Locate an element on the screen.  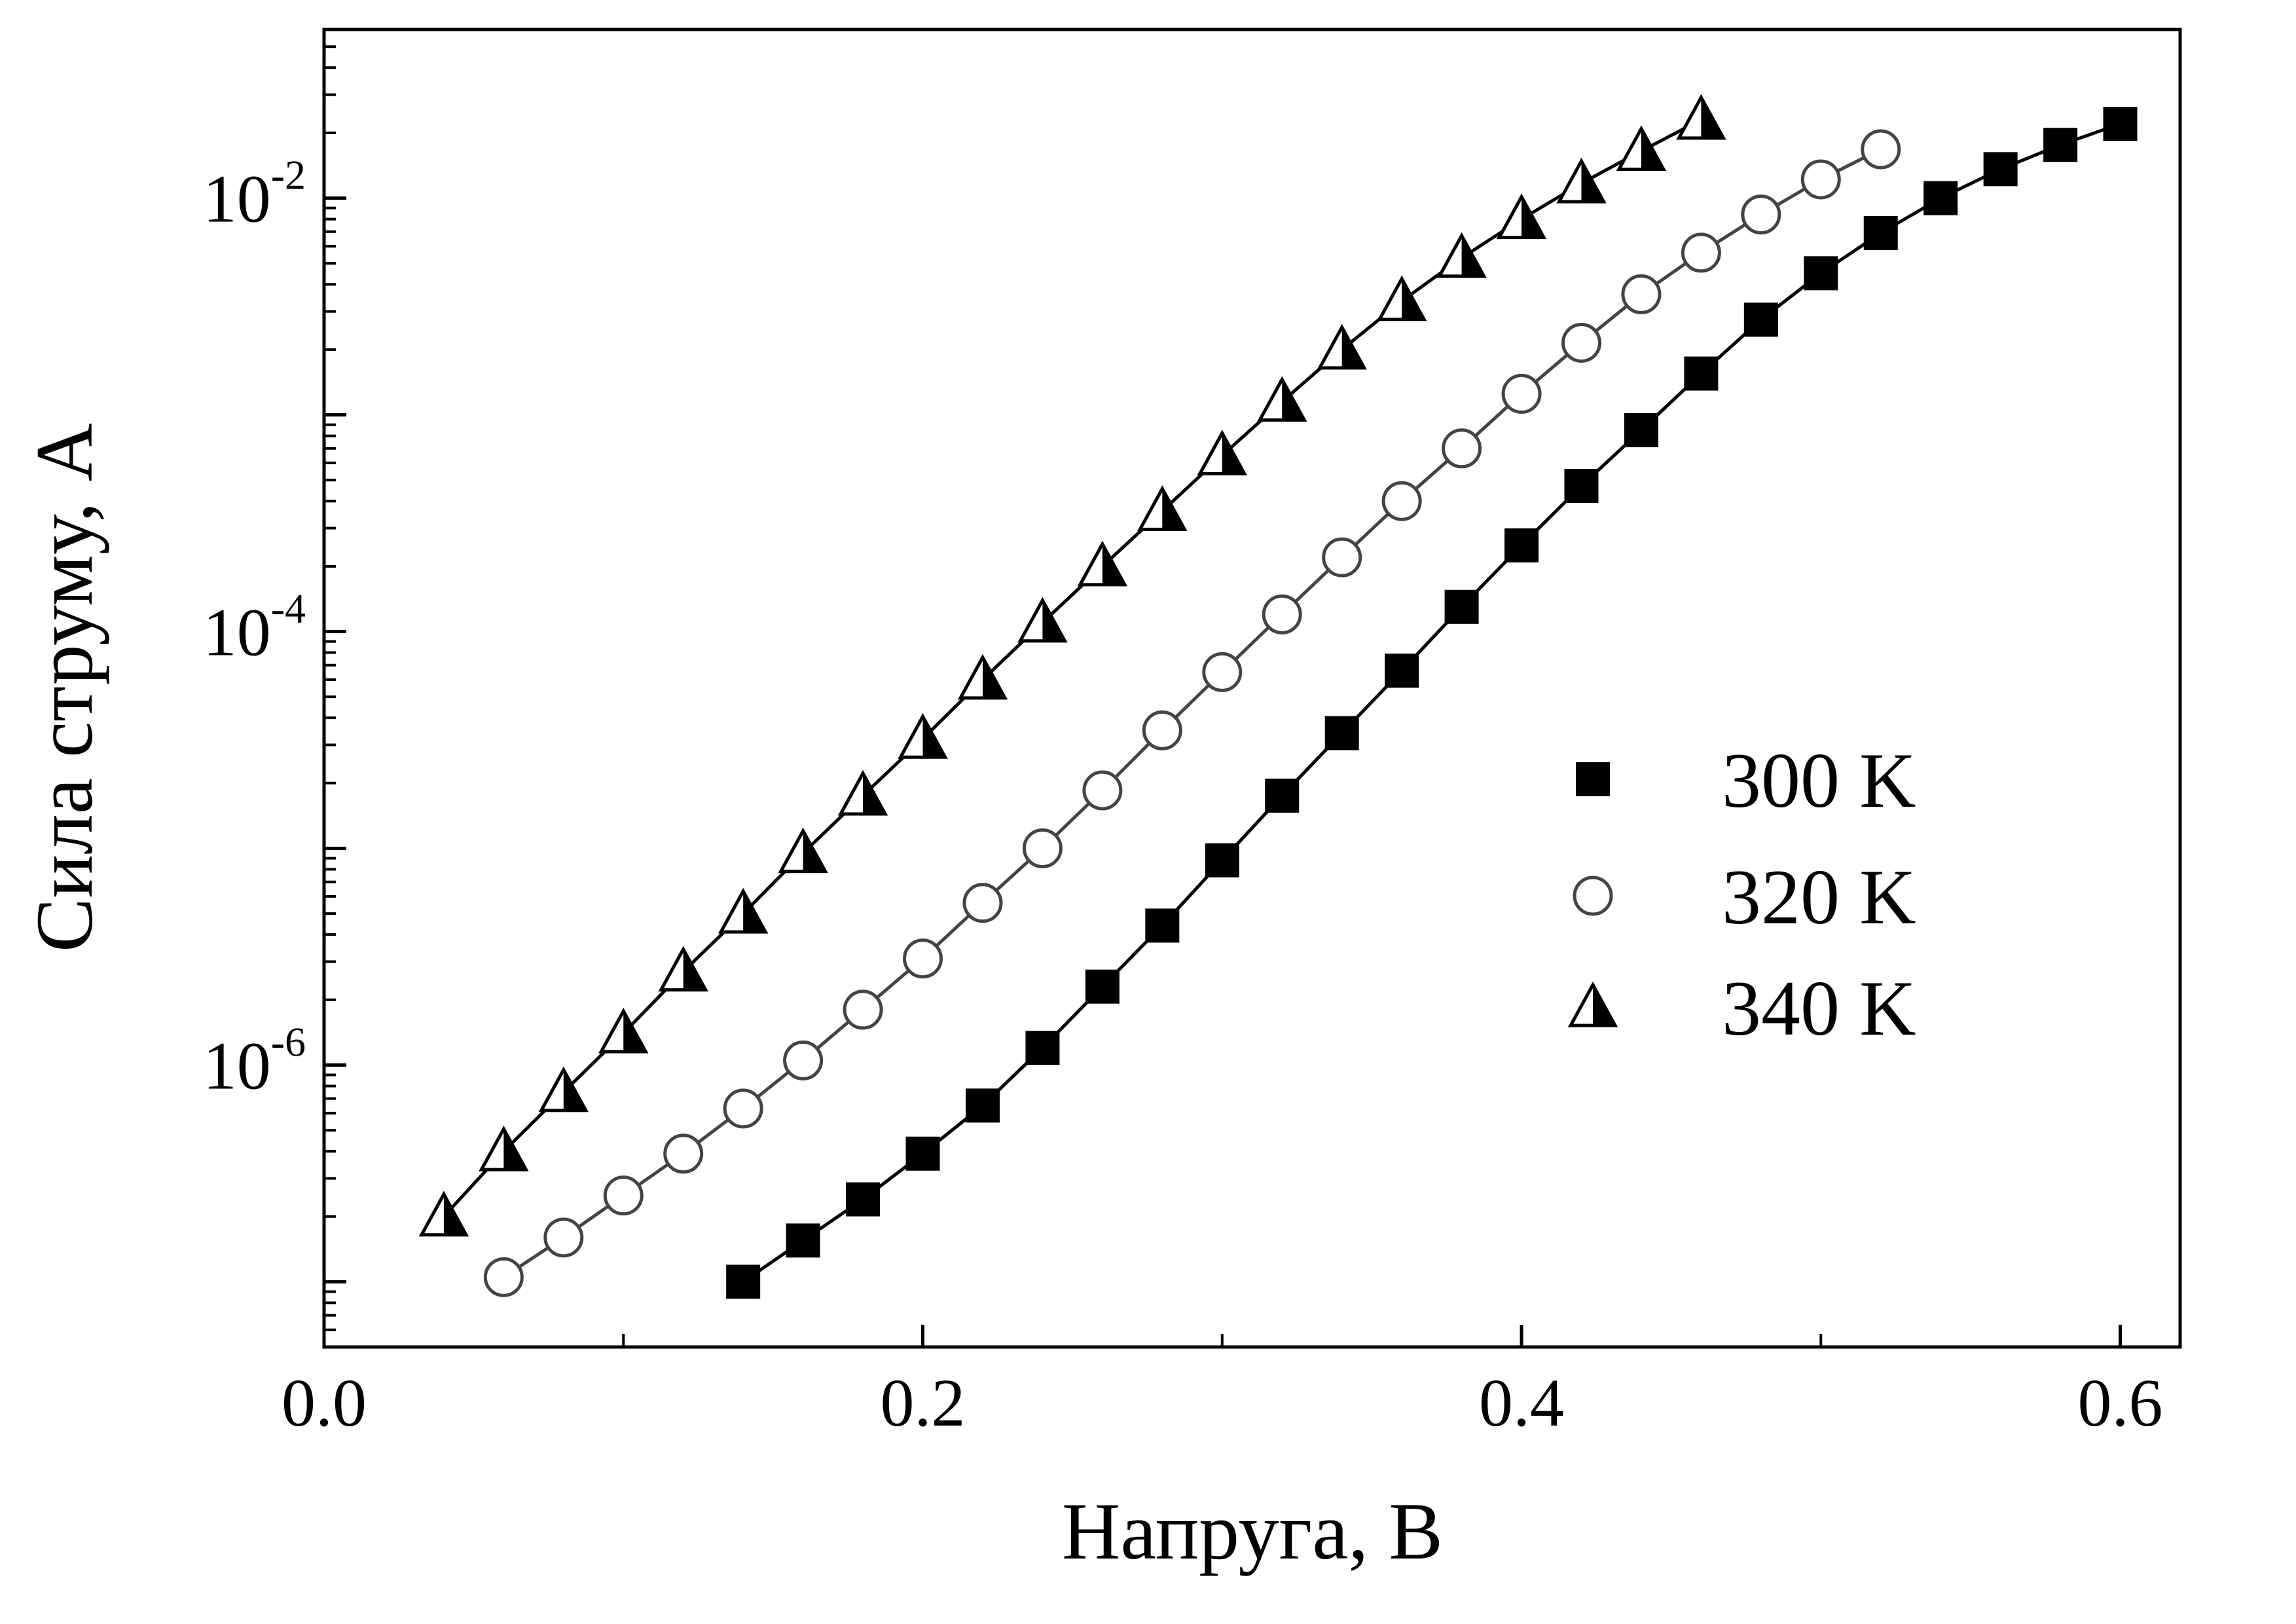
legend: 300 K 320 K 340 K is located at coordinates (1741, 894).